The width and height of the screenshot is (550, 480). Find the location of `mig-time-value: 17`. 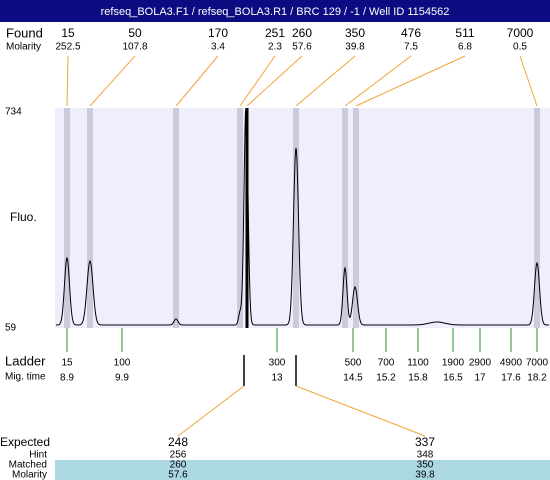

mig-time-value: 17 is located at coordinates (480, 378).